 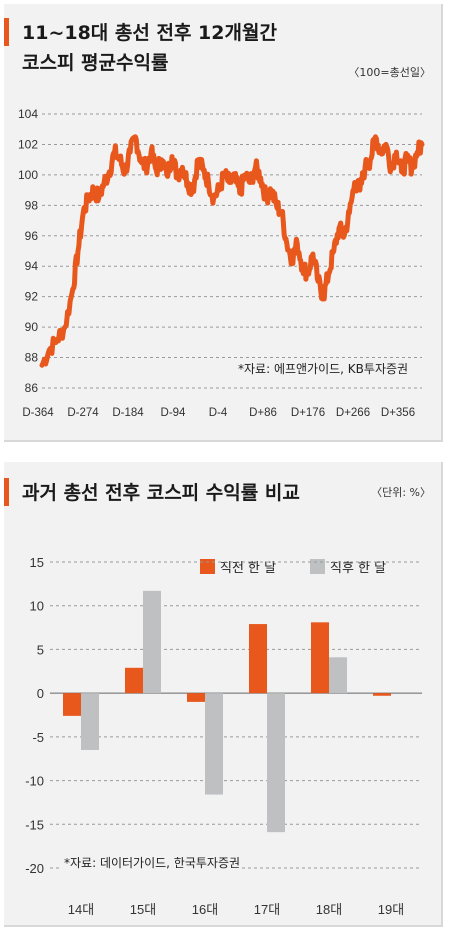 I want to click on legend-before: 직전 한 달, so click(x=238, y=566).